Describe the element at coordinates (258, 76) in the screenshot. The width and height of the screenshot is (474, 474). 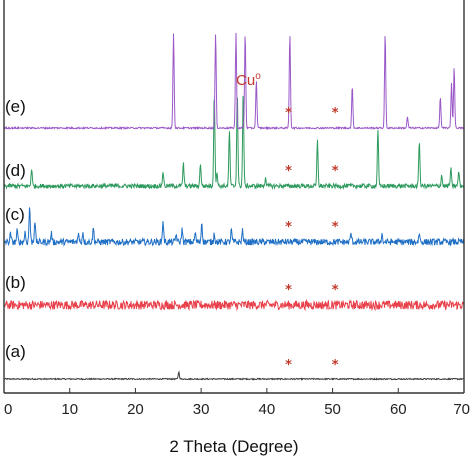
I see `cu-label-superscript: o` at that location.